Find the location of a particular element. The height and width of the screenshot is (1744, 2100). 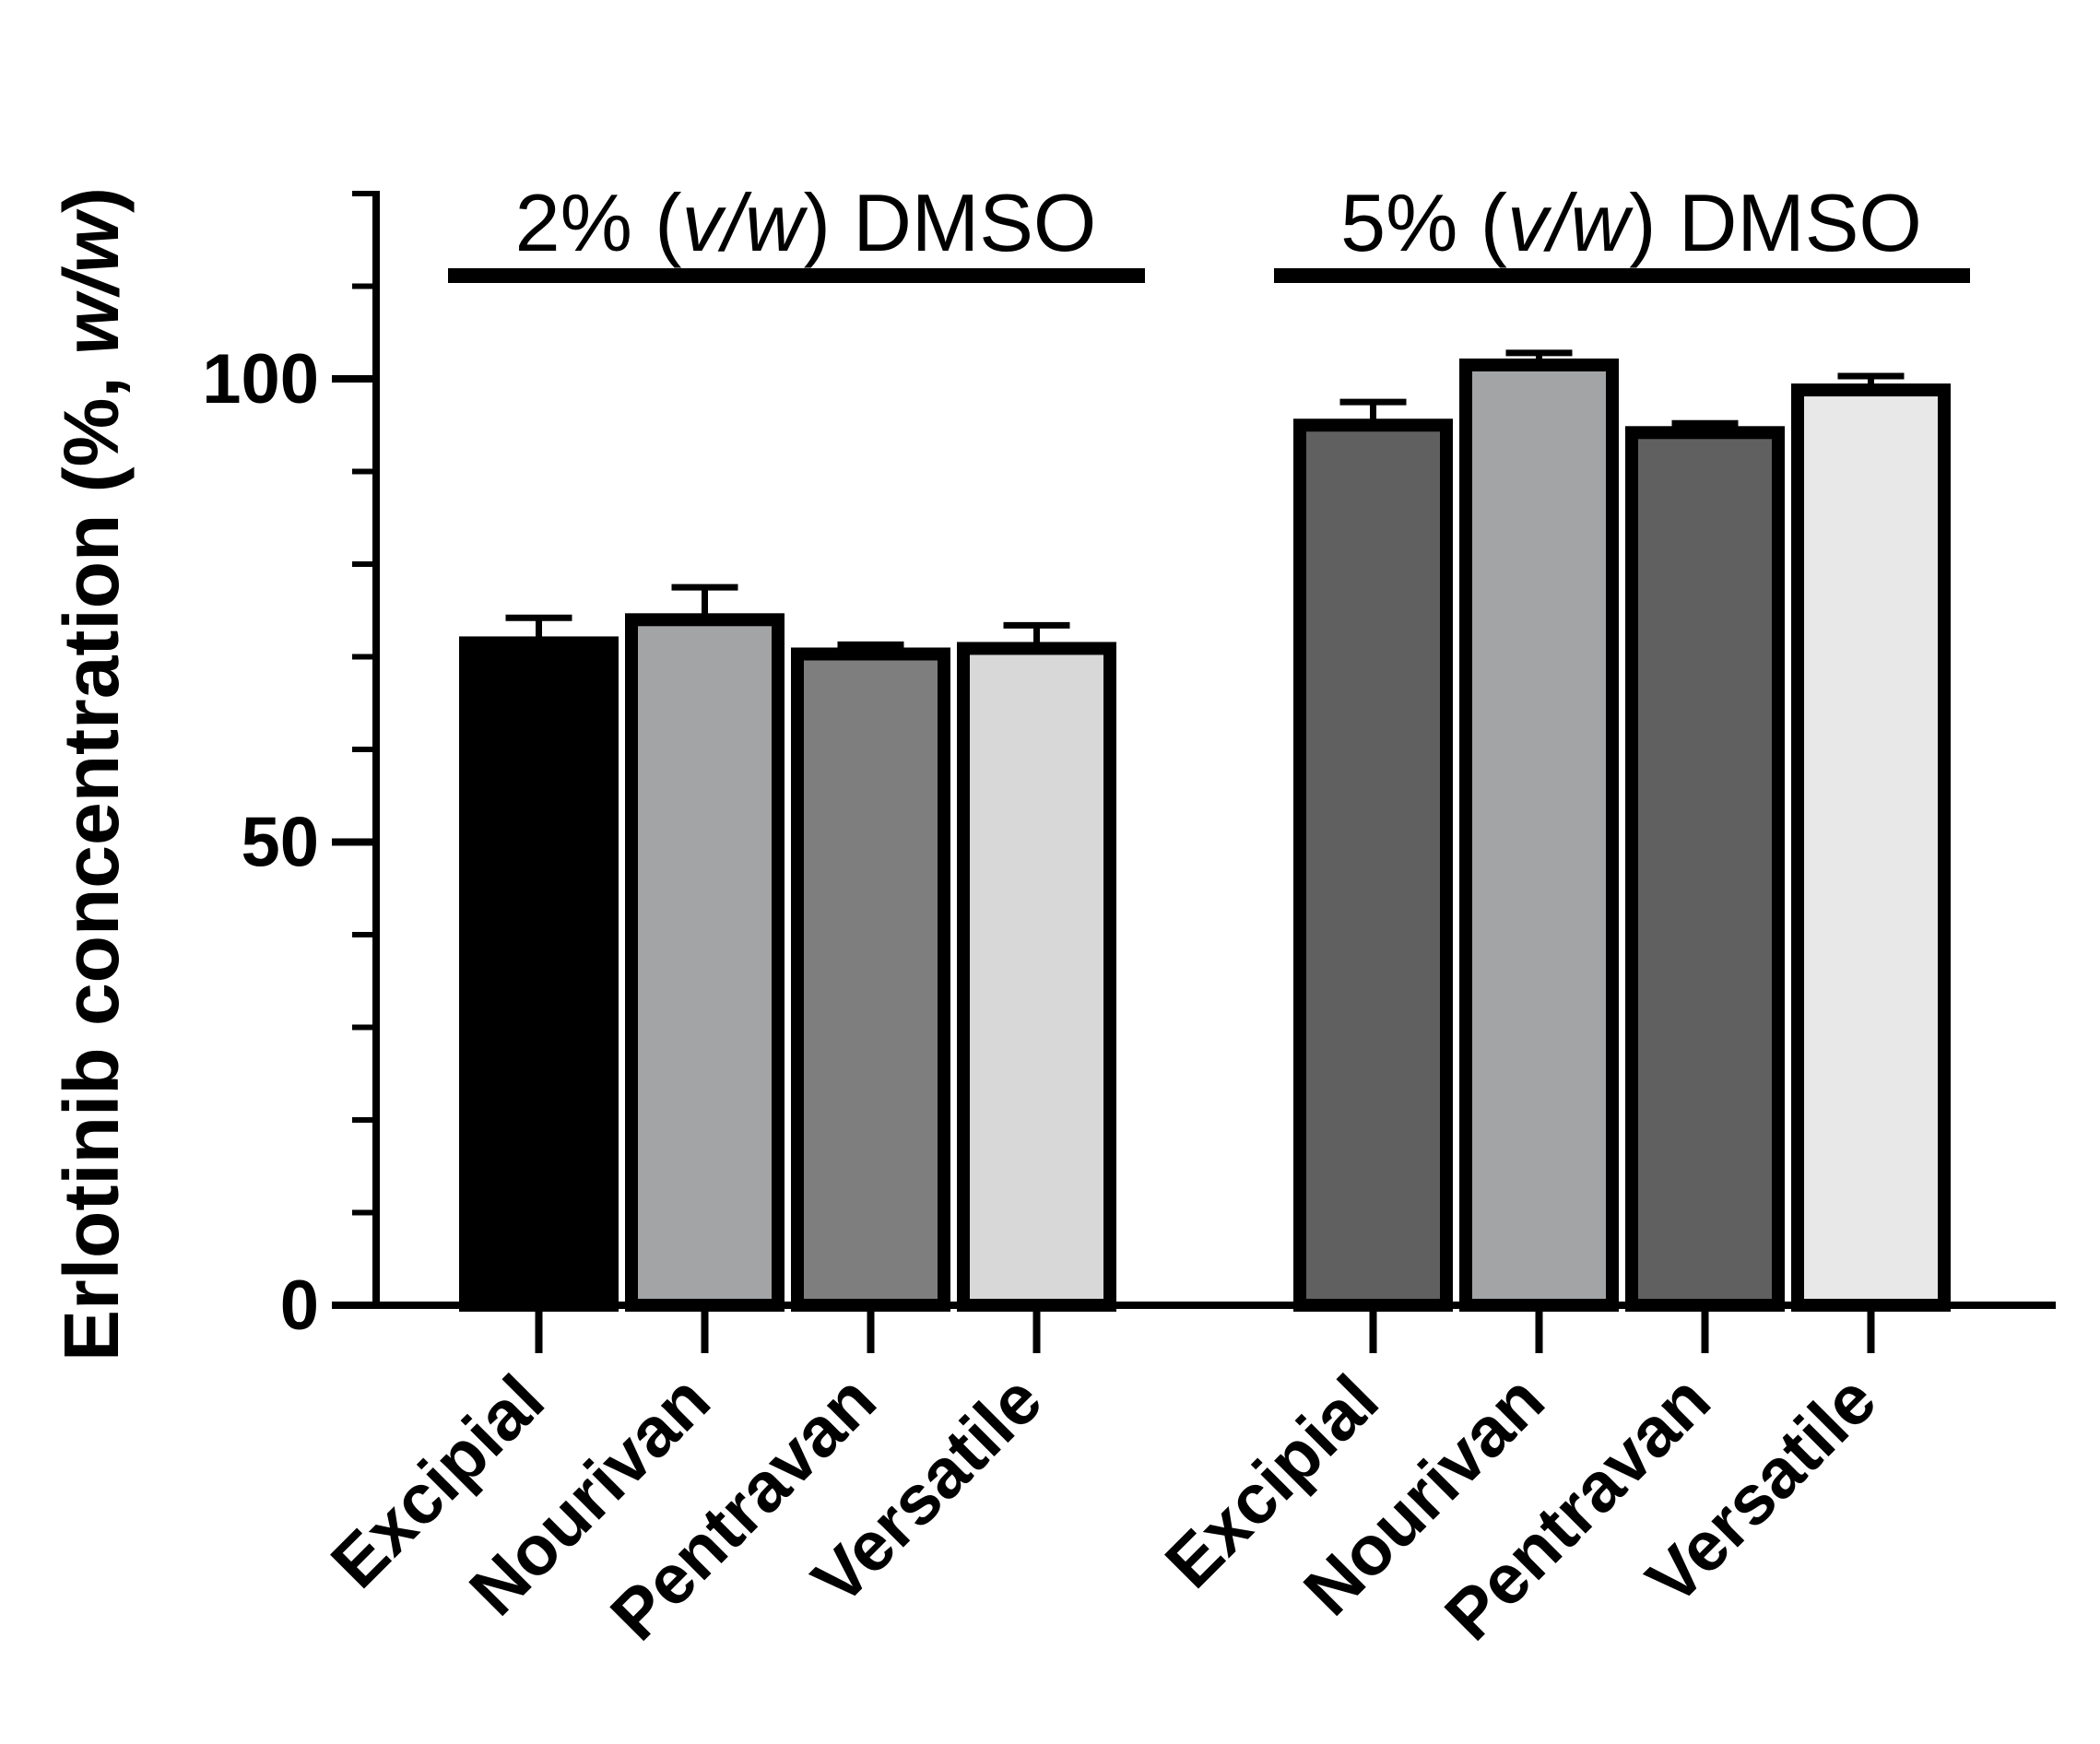

y-tick-label: 50 is located at coordinates (280, 843).